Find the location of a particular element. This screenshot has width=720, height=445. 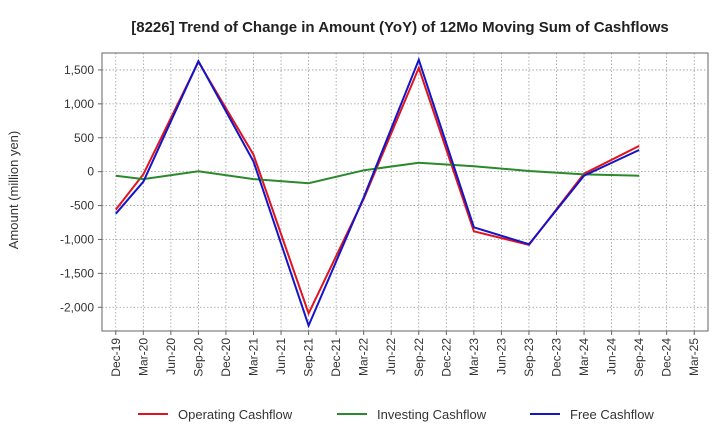

x-tick-label: Mar-20 is located at coordinates (143, 357).